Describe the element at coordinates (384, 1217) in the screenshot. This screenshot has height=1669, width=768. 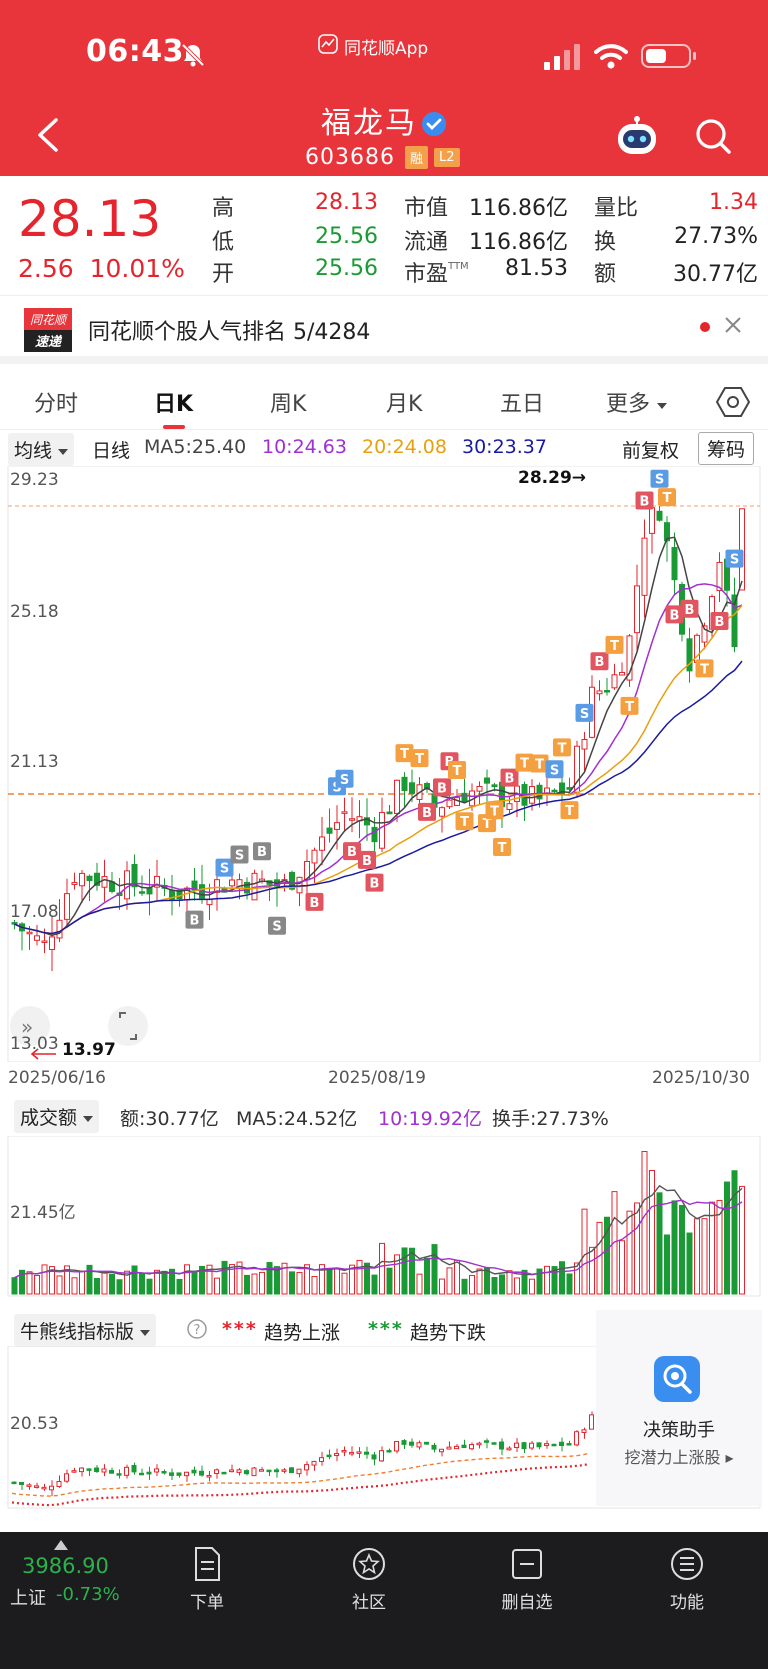
I see `volume-chart` at that location.